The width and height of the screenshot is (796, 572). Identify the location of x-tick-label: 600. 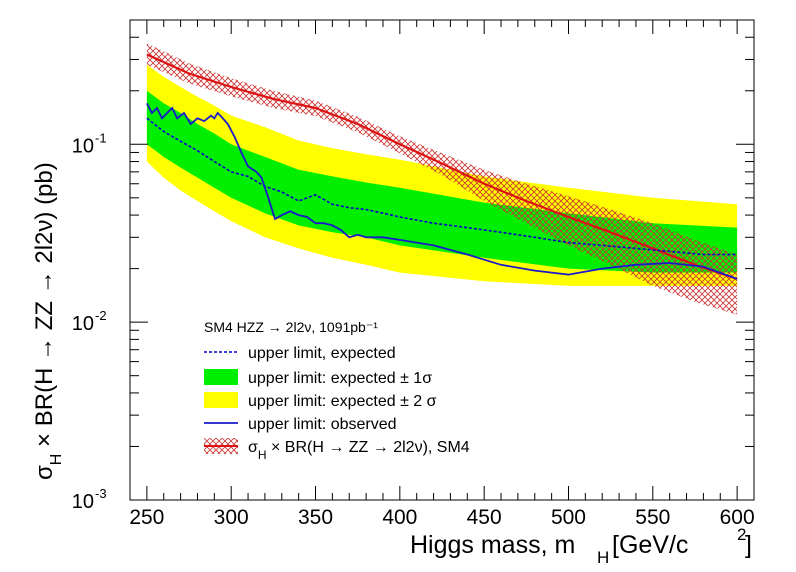
(737, 517).